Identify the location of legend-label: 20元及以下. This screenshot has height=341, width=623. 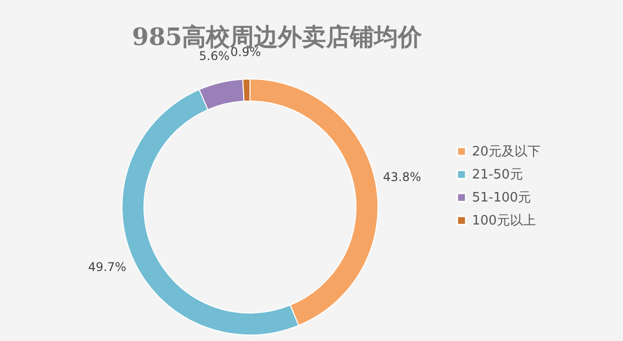
(506, 152).